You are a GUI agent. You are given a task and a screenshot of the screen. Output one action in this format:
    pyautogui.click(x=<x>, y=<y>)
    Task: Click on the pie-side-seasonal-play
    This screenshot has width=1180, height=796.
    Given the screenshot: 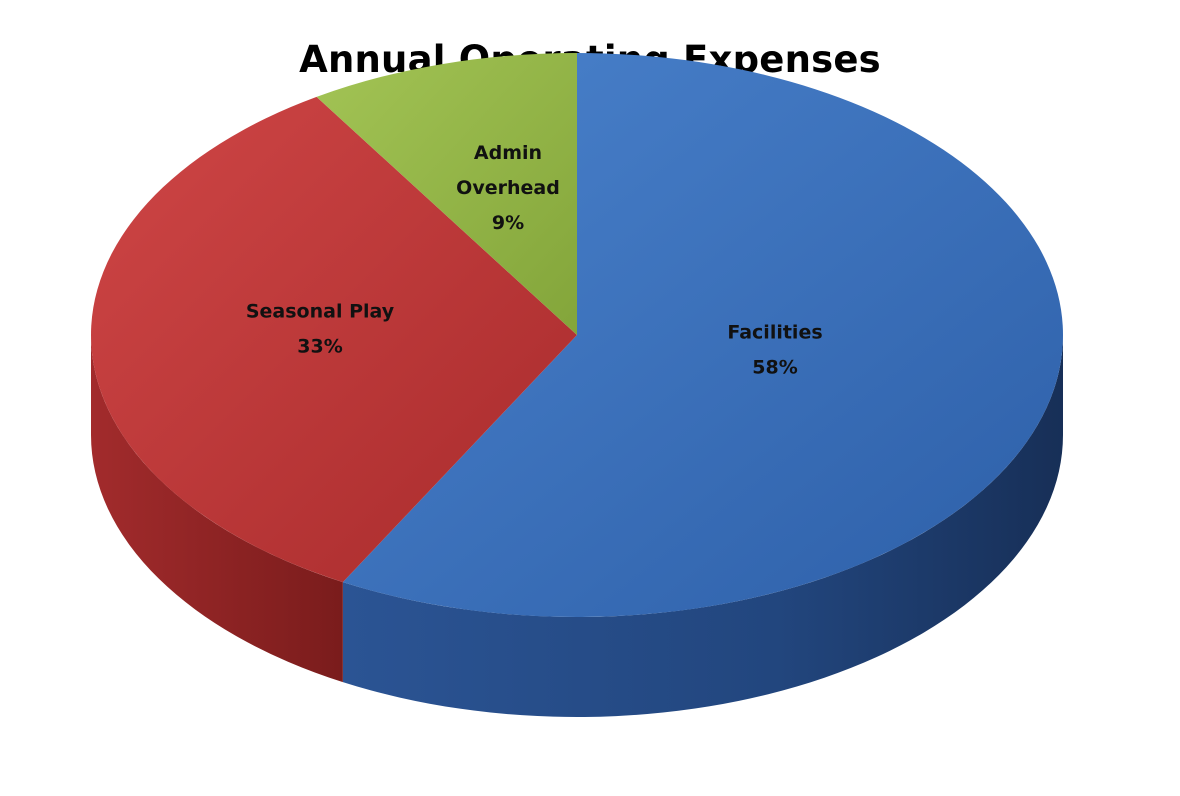 What is the action you would take?
    pyautogui.click(x=217, y=509)
    